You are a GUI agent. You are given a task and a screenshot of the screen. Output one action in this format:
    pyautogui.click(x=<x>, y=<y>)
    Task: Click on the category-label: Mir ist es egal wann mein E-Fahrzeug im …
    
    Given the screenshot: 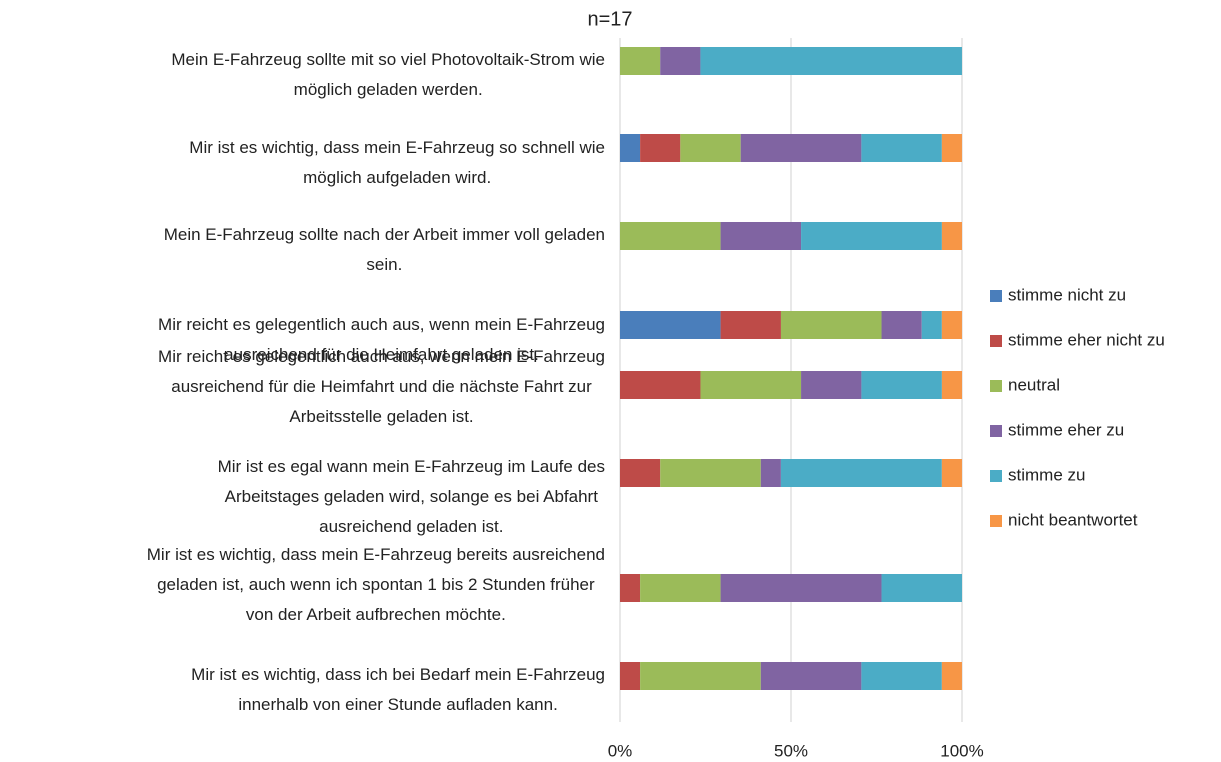 What is the action you would take?
    pyautogui.click(x=411, y=496)
    